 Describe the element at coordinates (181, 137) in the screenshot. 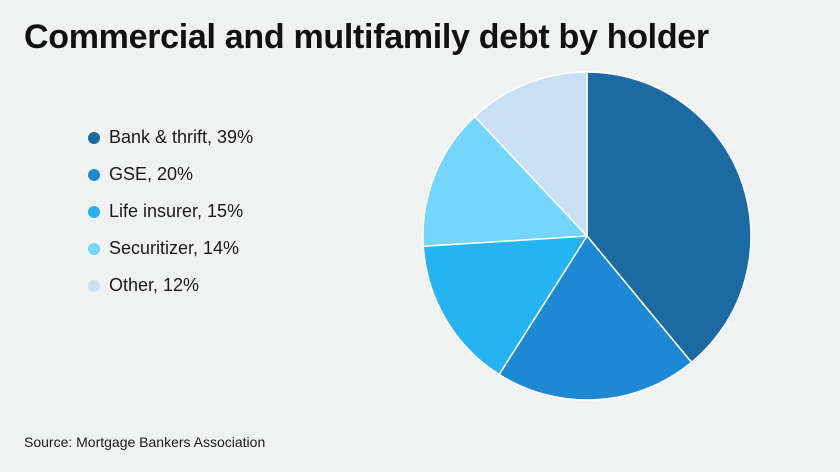

I see `legend-label-bank-thrift: Bank & thrift, 39%` at that location.